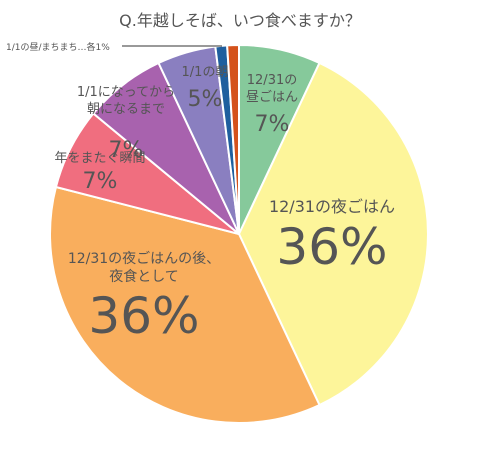 The height and width of the screenshot is (461, 477). What do you see at coordinates (240, 20) in the screenshot?
I see `chart-title: Q.年越しそば、いつ食べますか？` at bounding box center [240, 20].